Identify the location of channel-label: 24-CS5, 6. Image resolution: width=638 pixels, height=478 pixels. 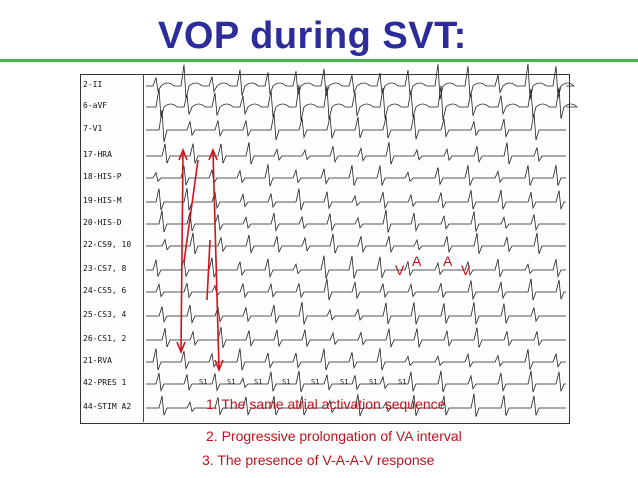
(105, 290).